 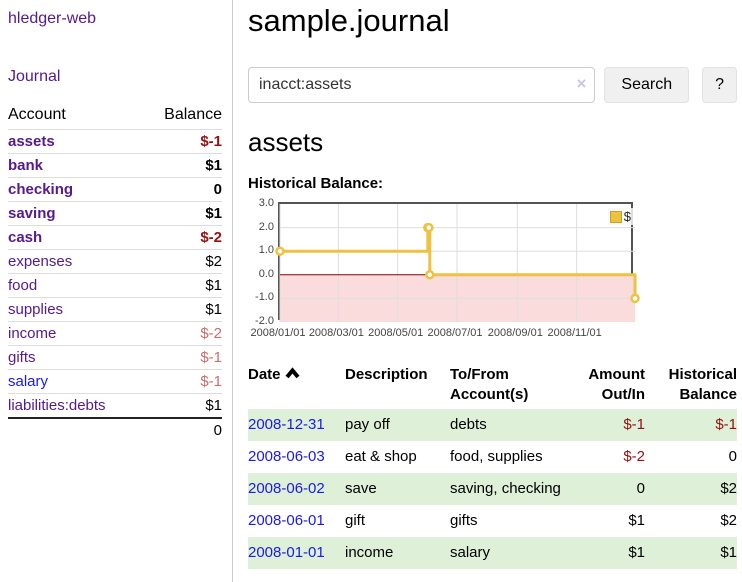 What do you see at coordinates (349, 20) in the screenshot?
I see `page-title: sample.journal` at bounding box center [349, 20].